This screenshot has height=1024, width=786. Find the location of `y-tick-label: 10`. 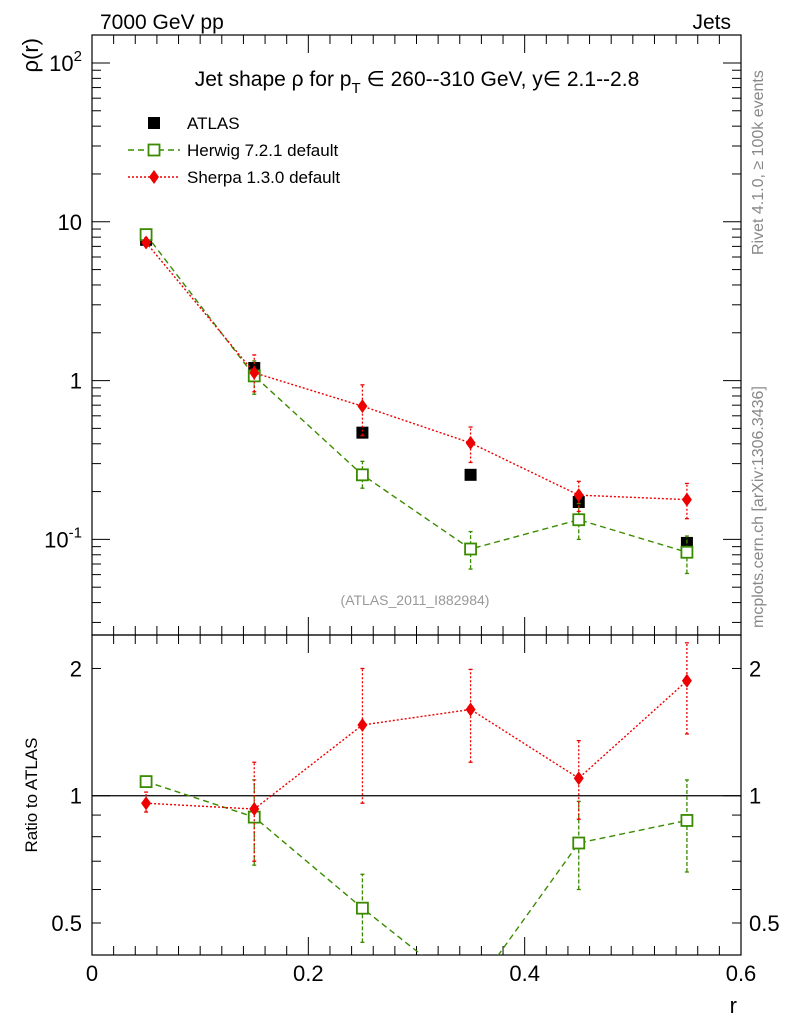

y-tick-label: 10 is located at coordinates (70, 222).